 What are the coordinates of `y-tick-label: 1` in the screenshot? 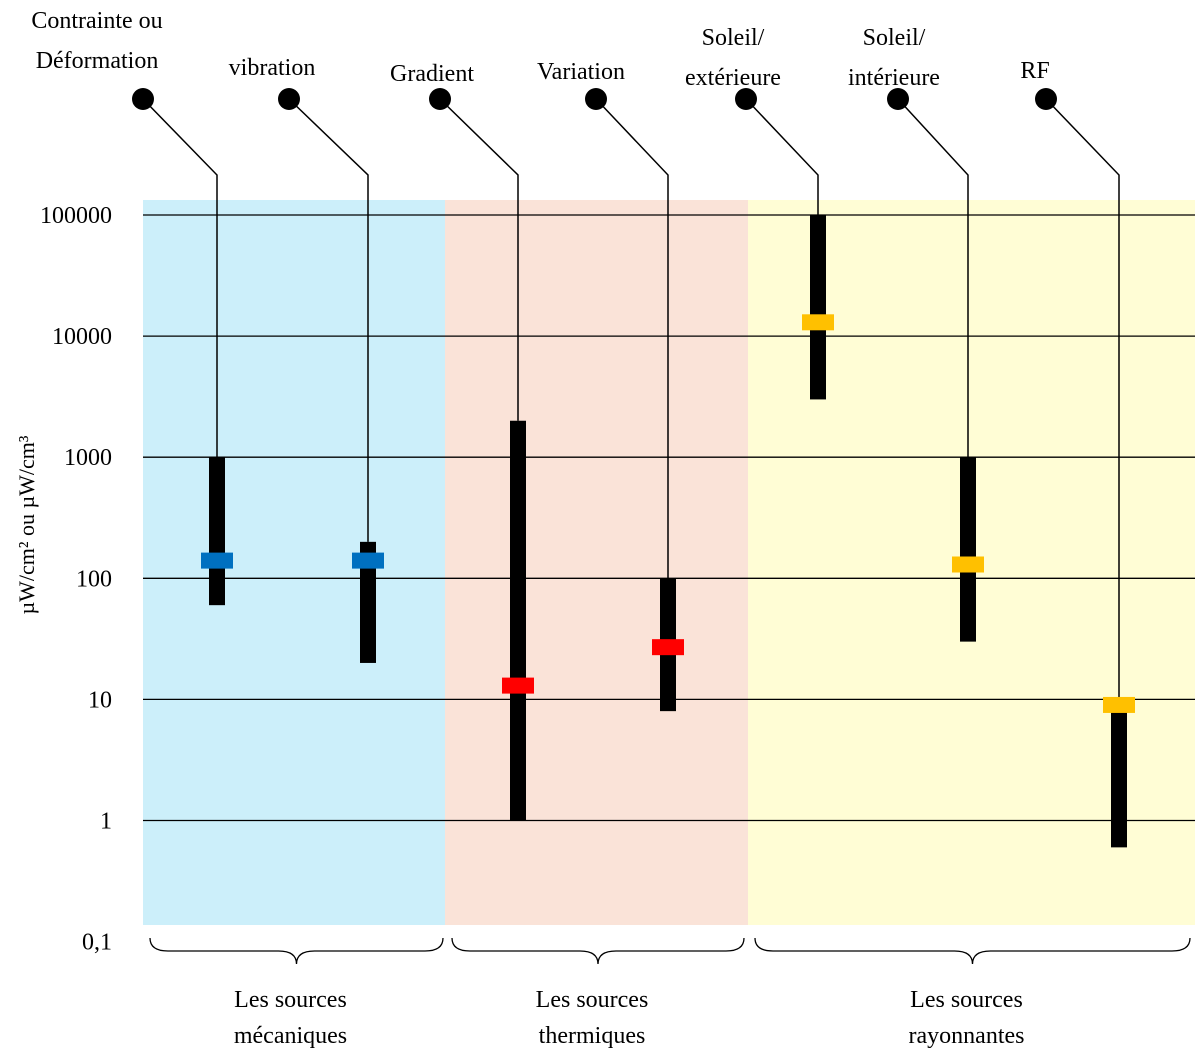 It's located at (106, 822).